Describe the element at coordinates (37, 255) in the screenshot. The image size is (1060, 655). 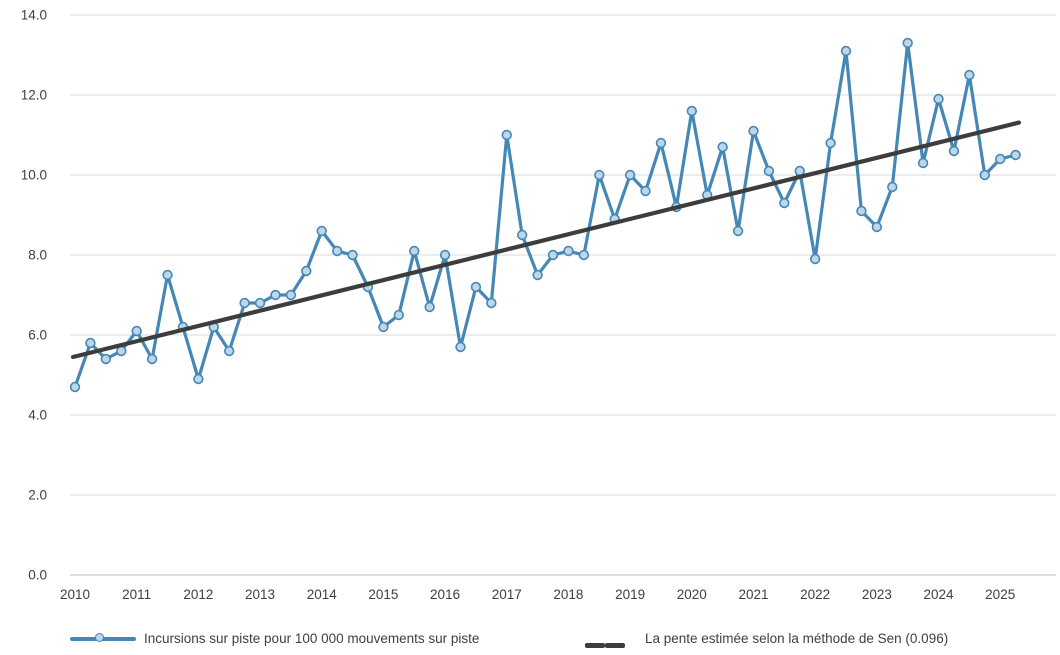
I see `y-axis-tick-label: 8.0` at that location.